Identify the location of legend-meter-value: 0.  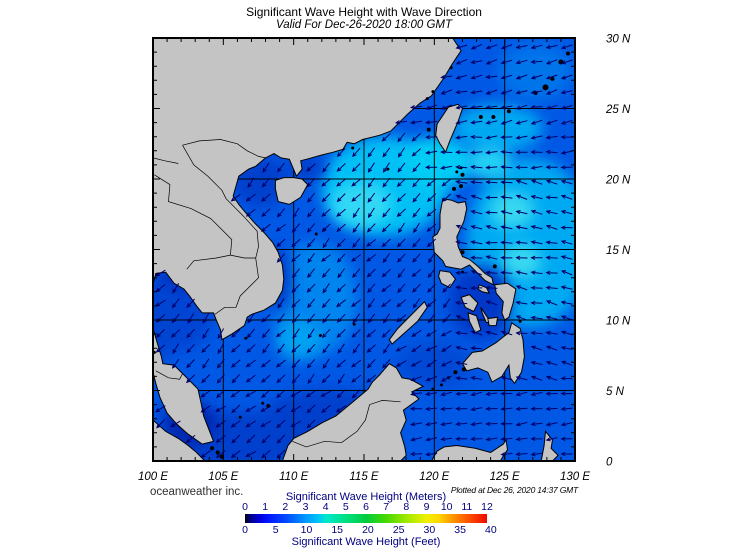
(245, 507).